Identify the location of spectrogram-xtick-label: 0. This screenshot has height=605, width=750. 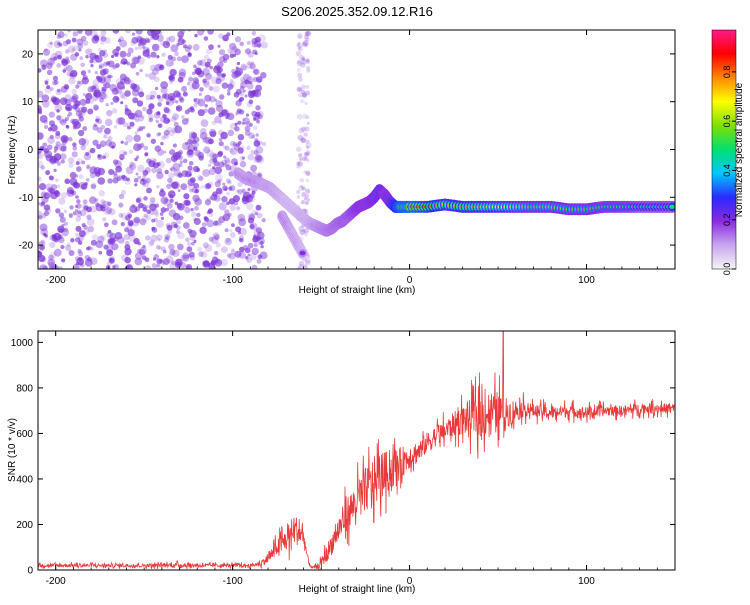
(410, 280).